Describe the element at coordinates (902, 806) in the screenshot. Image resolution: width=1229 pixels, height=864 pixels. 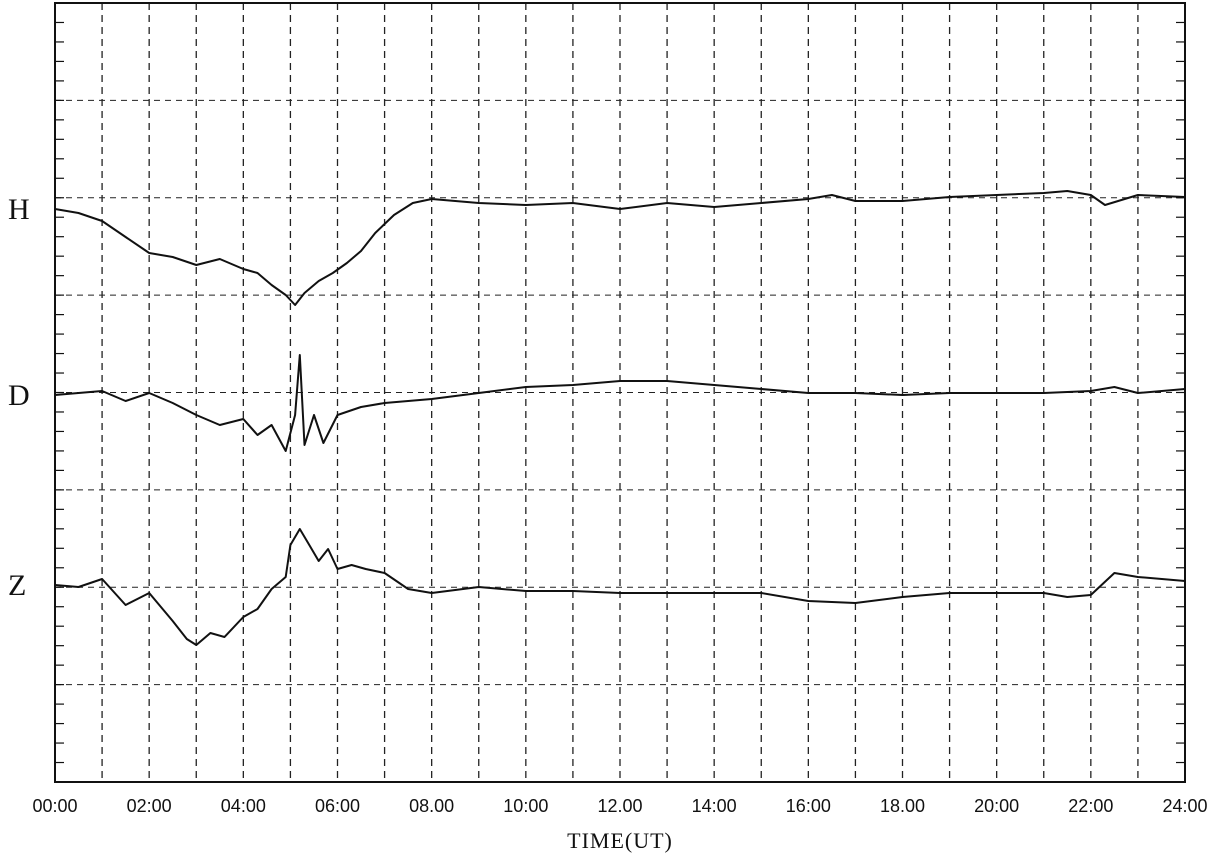
I see `x-tick-label: 18.00` at that location.